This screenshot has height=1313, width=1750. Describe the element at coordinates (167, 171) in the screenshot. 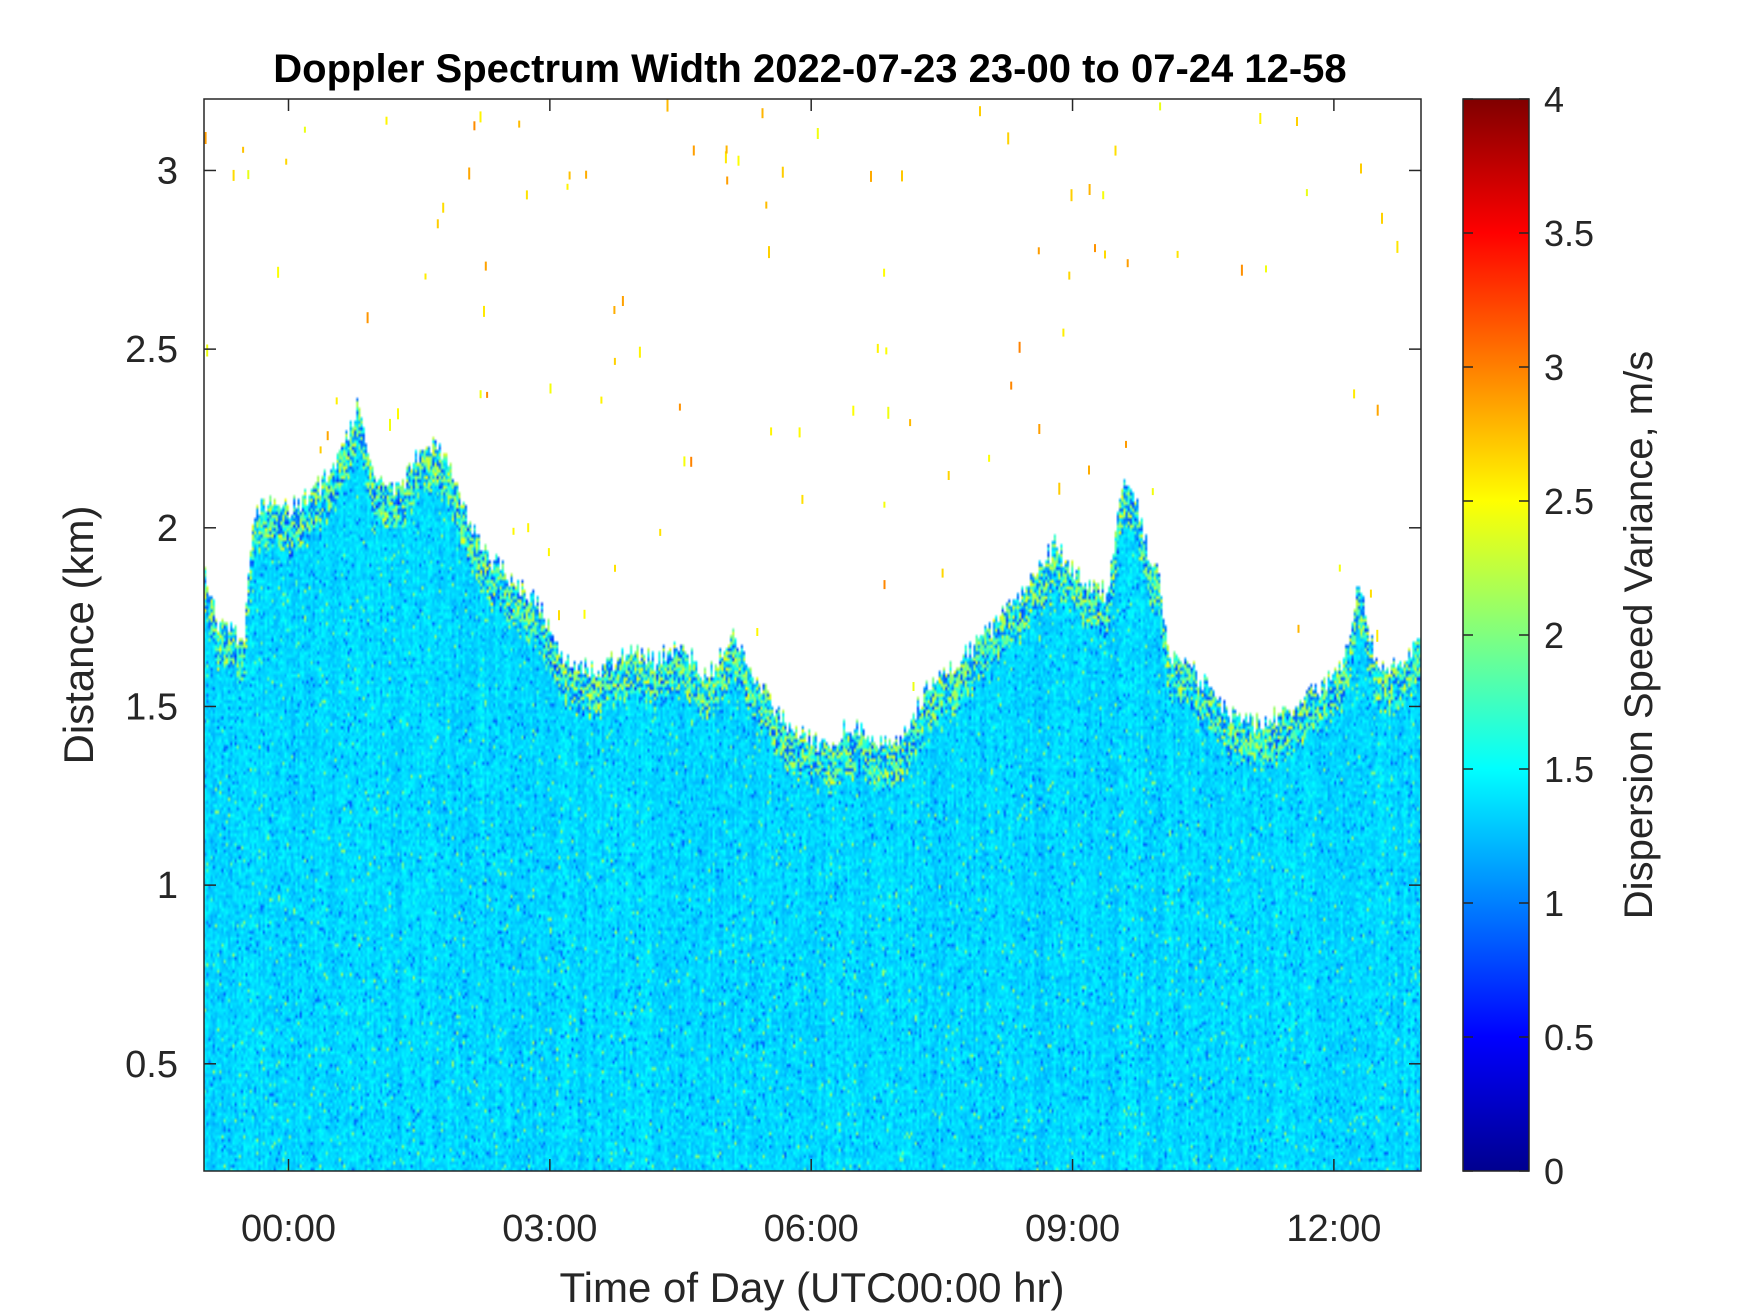

I see `y-tick-label: 3` at that location.